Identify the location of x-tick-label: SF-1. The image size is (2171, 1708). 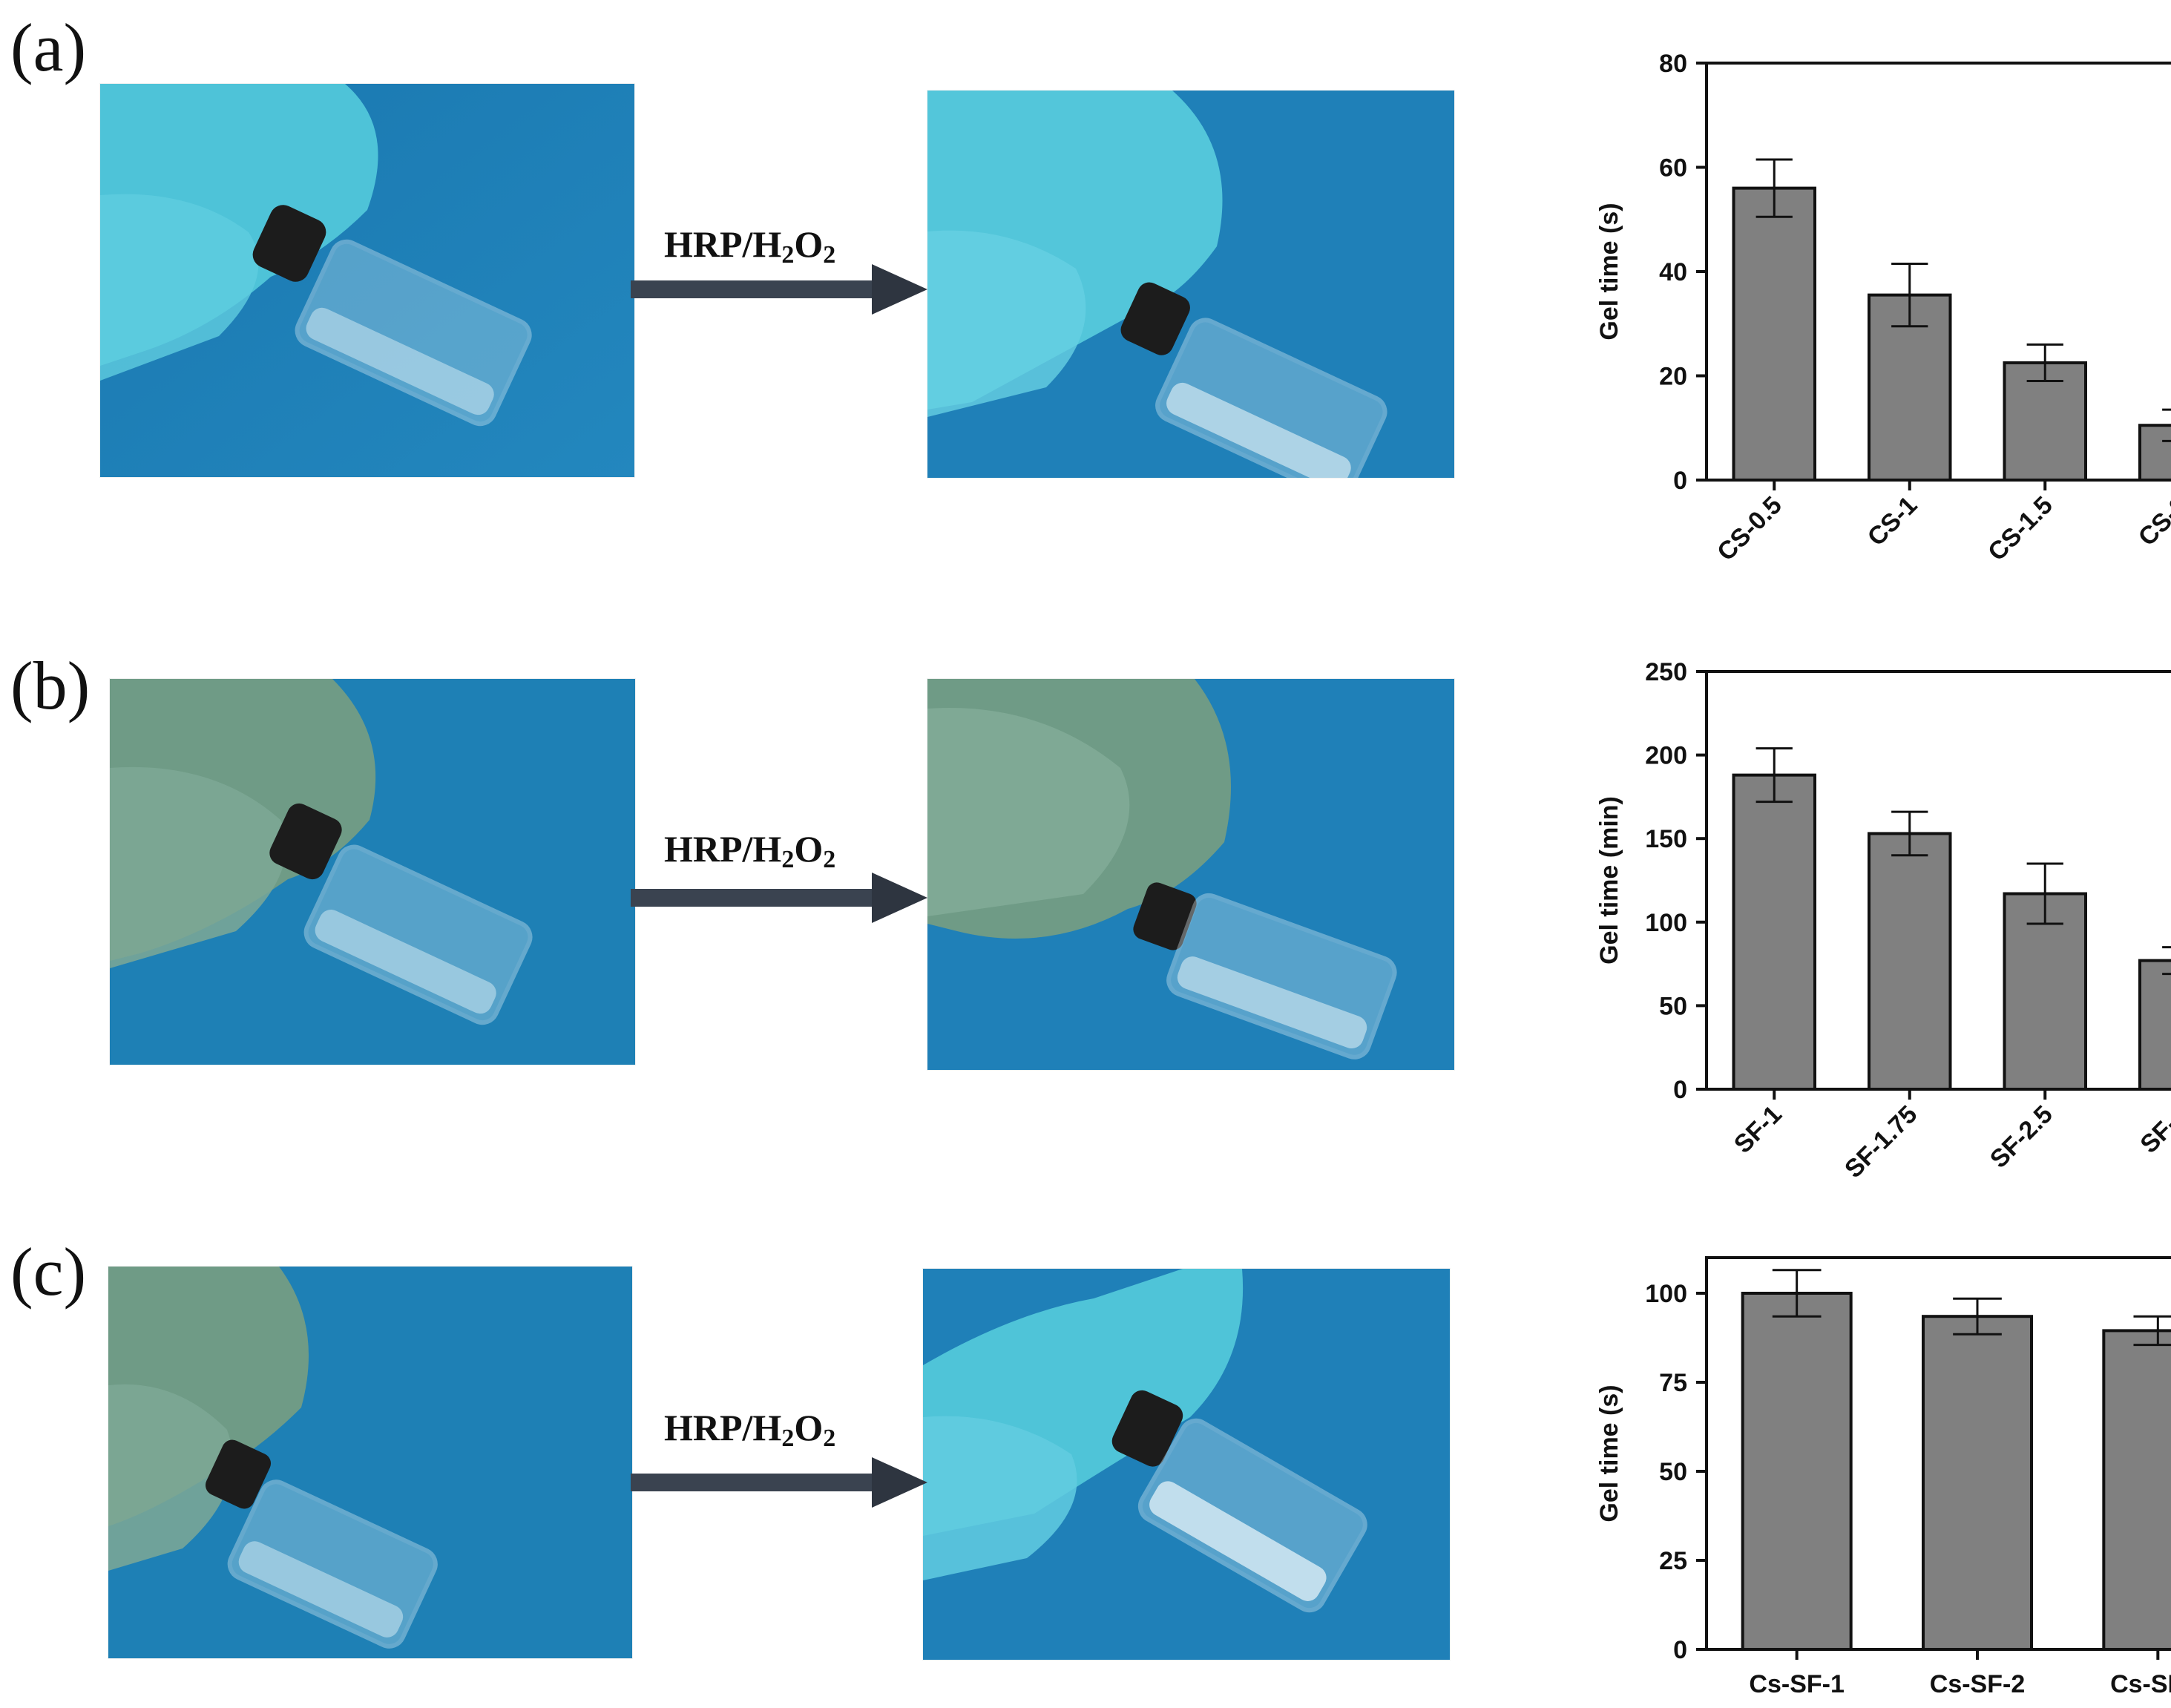
(1758, 1129).